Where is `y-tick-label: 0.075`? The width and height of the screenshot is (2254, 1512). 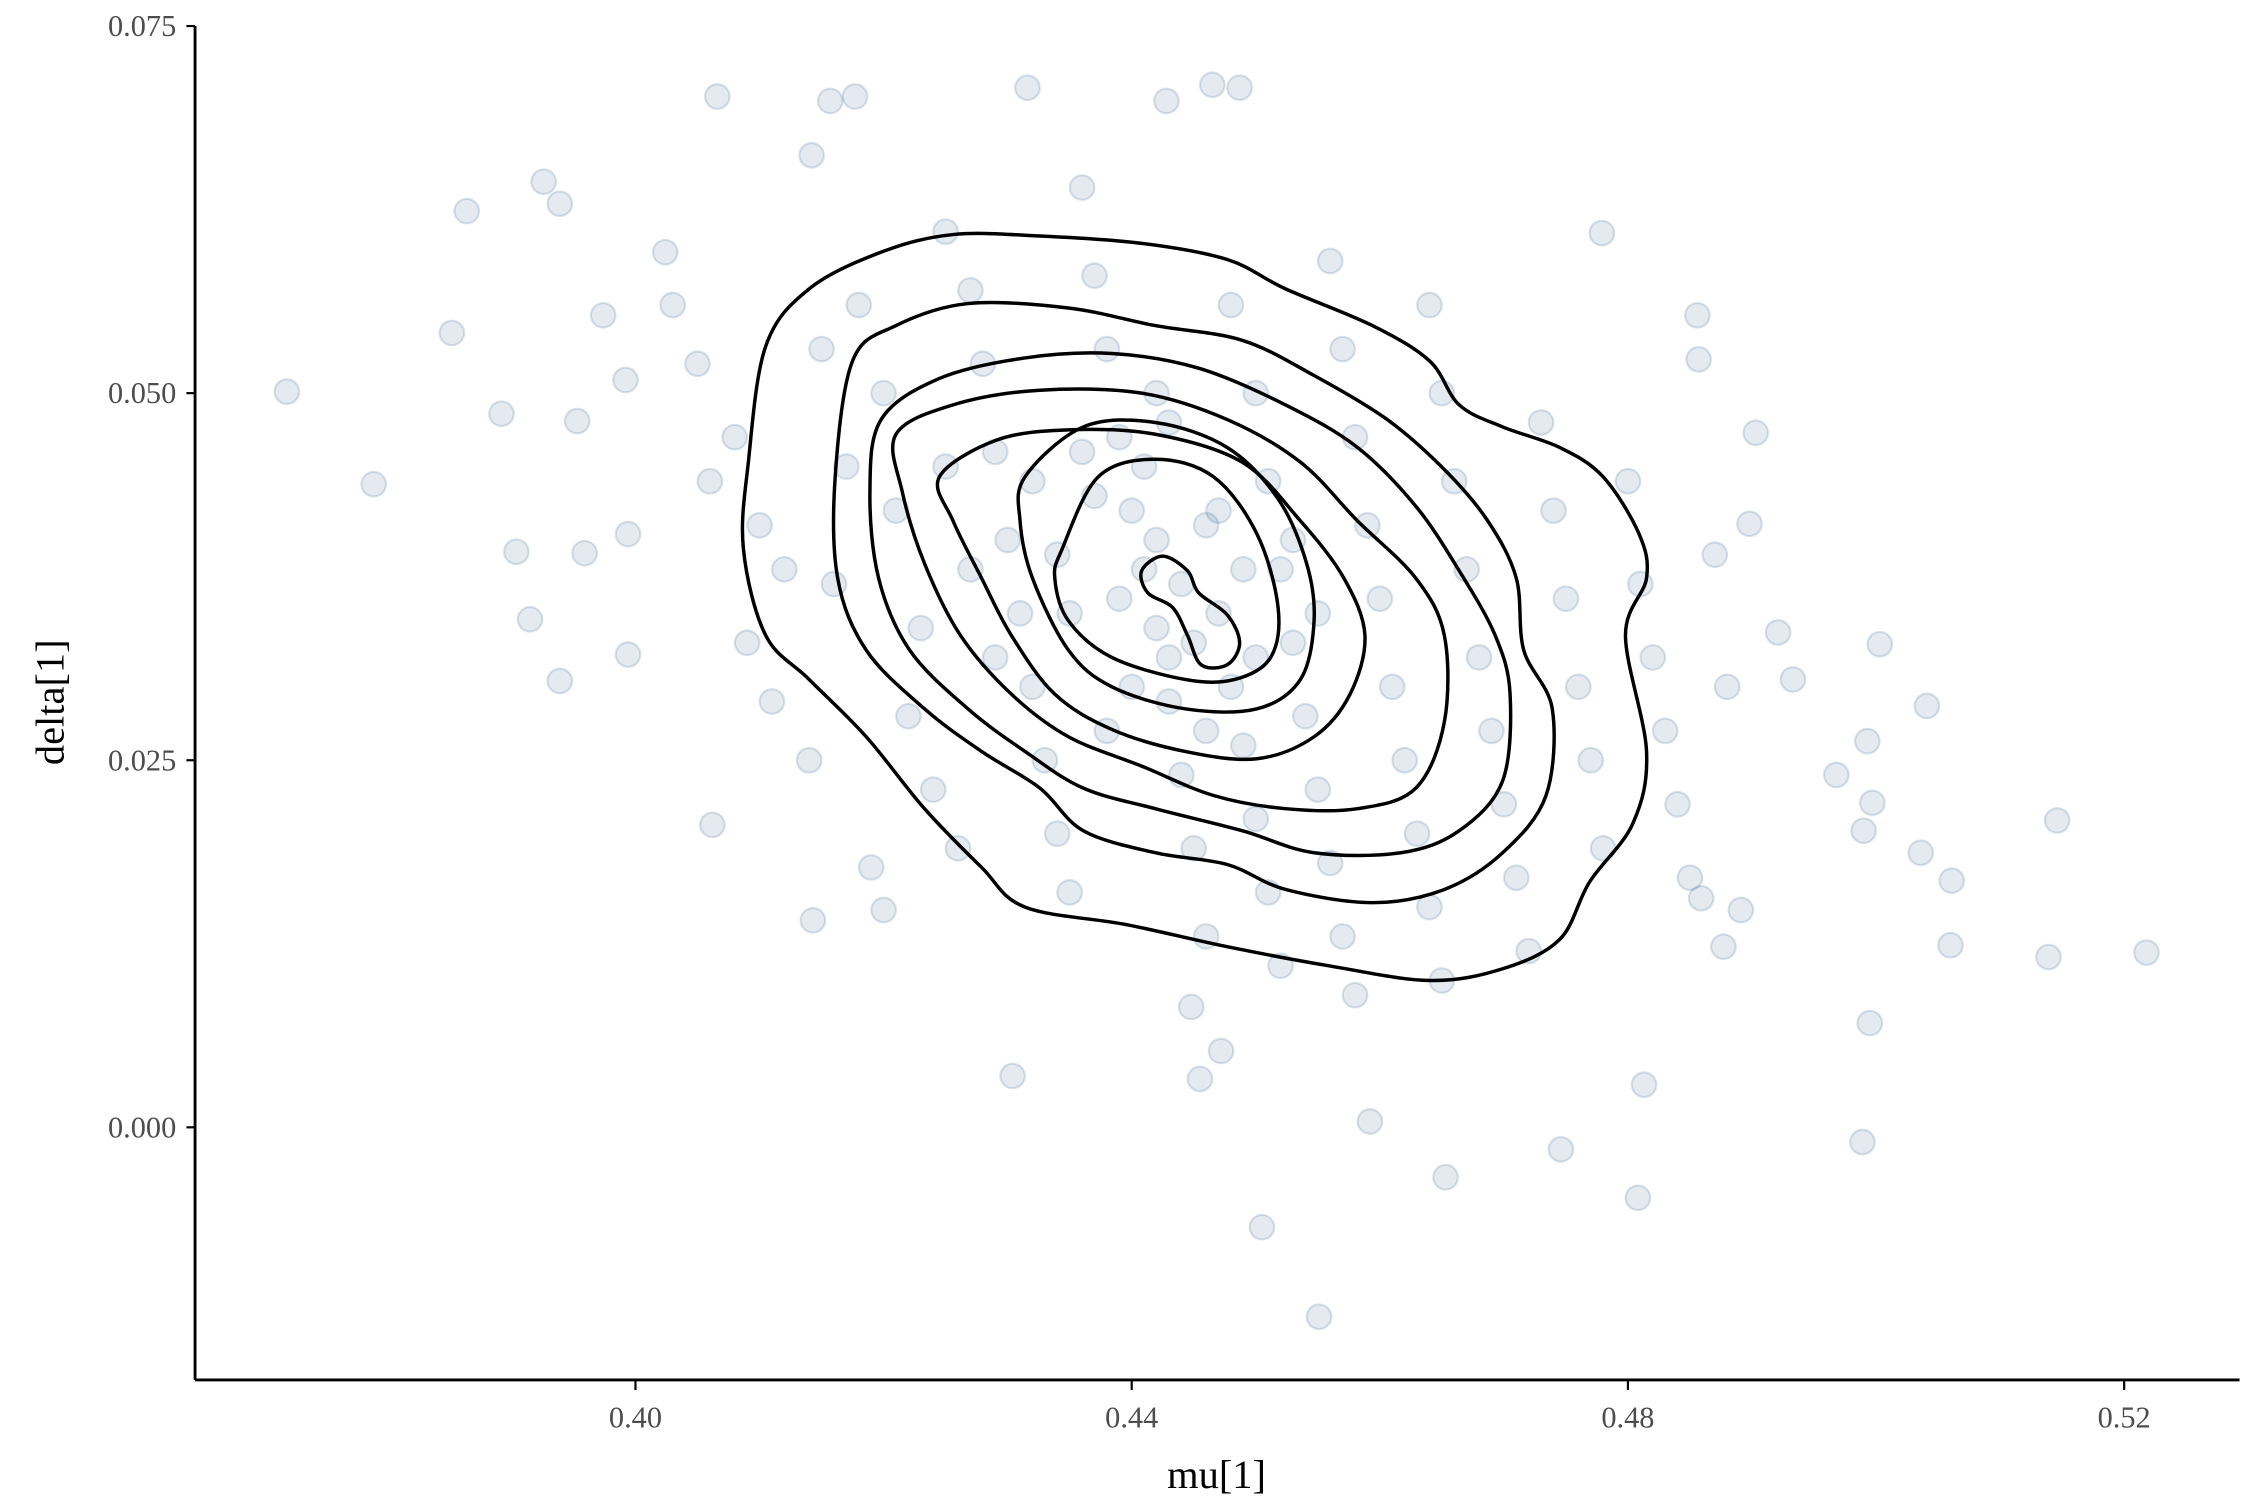
y-tick-label: 0.075 is located at coordinates (142, 26).